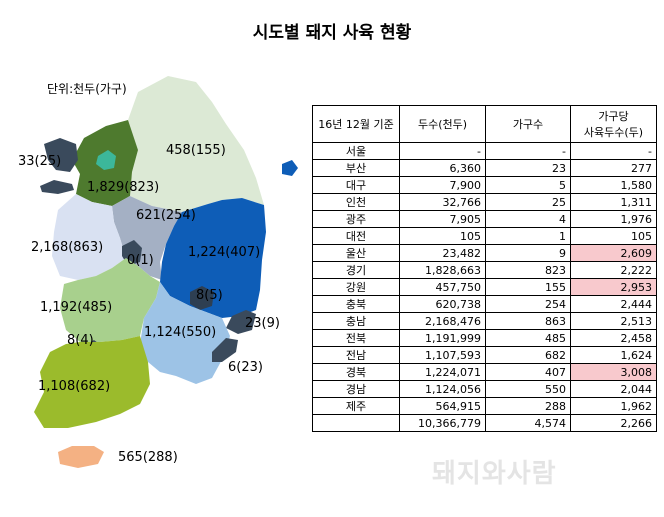 The width and height of the screenshot is (664, 517). I want to click on region-cell: 울산, so click(356, 253).